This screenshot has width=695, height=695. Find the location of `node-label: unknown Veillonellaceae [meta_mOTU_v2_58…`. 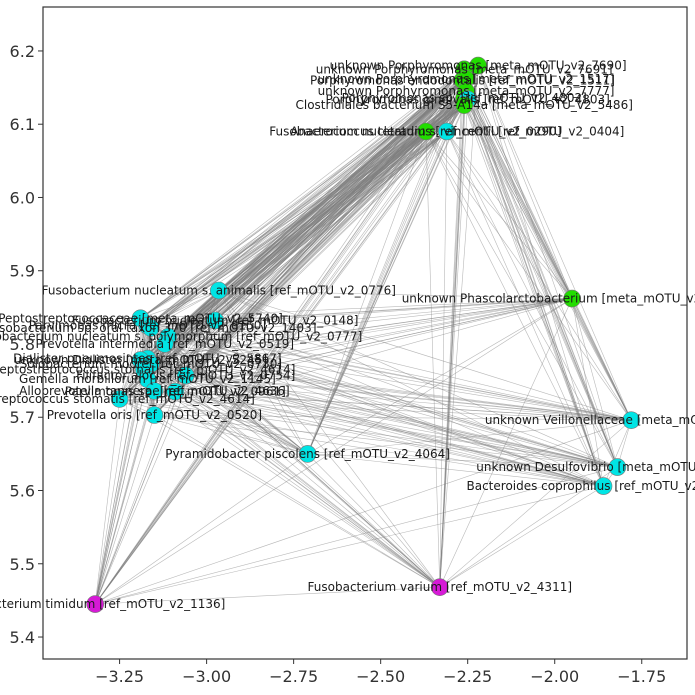

node-label: unknown Veillonellaceae [meta_mOTU_v2_58… is located at coordinates (590, 420).